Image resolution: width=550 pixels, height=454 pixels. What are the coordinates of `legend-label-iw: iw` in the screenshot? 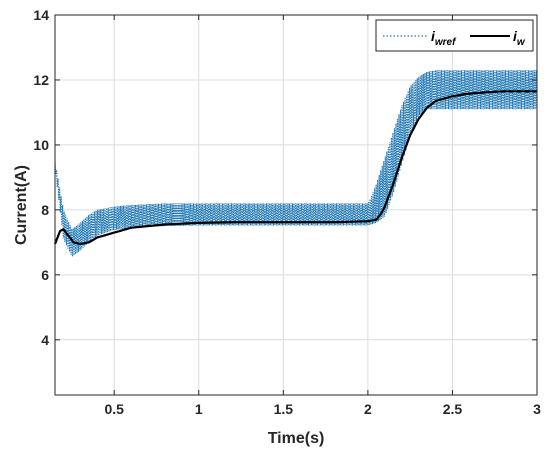 It's located at (519, 38).